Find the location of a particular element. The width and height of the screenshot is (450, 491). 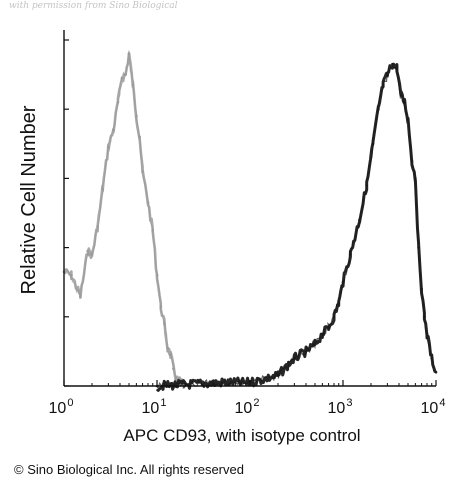

x-tick-label: 10⁴ is located at coordinates (433, 407).